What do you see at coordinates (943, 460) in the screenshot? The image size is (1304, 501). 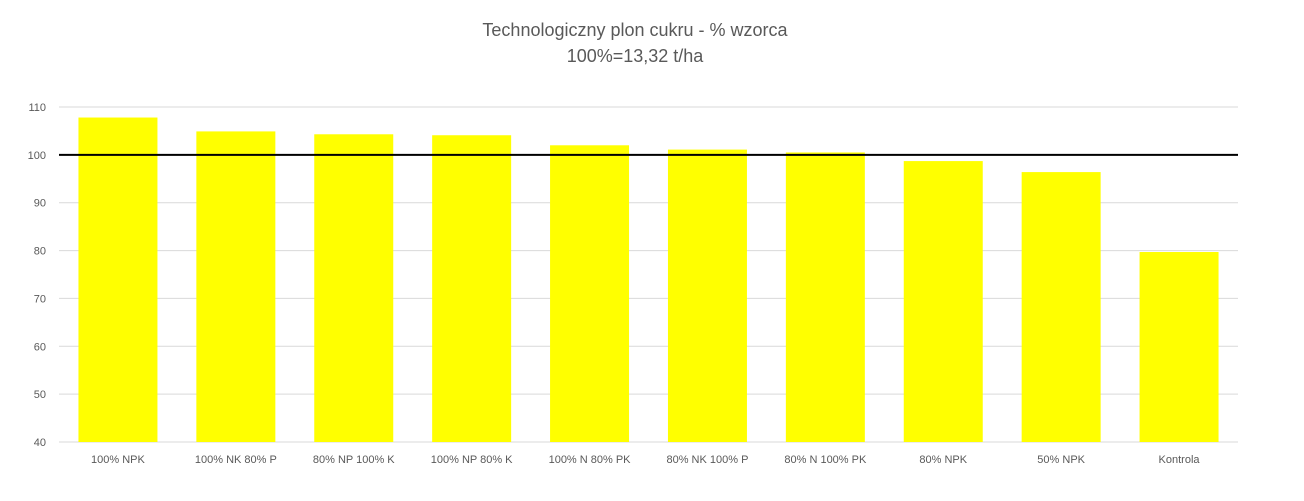 I see `x-tick-label: 80% NPK` at bounding box center [943, 460].